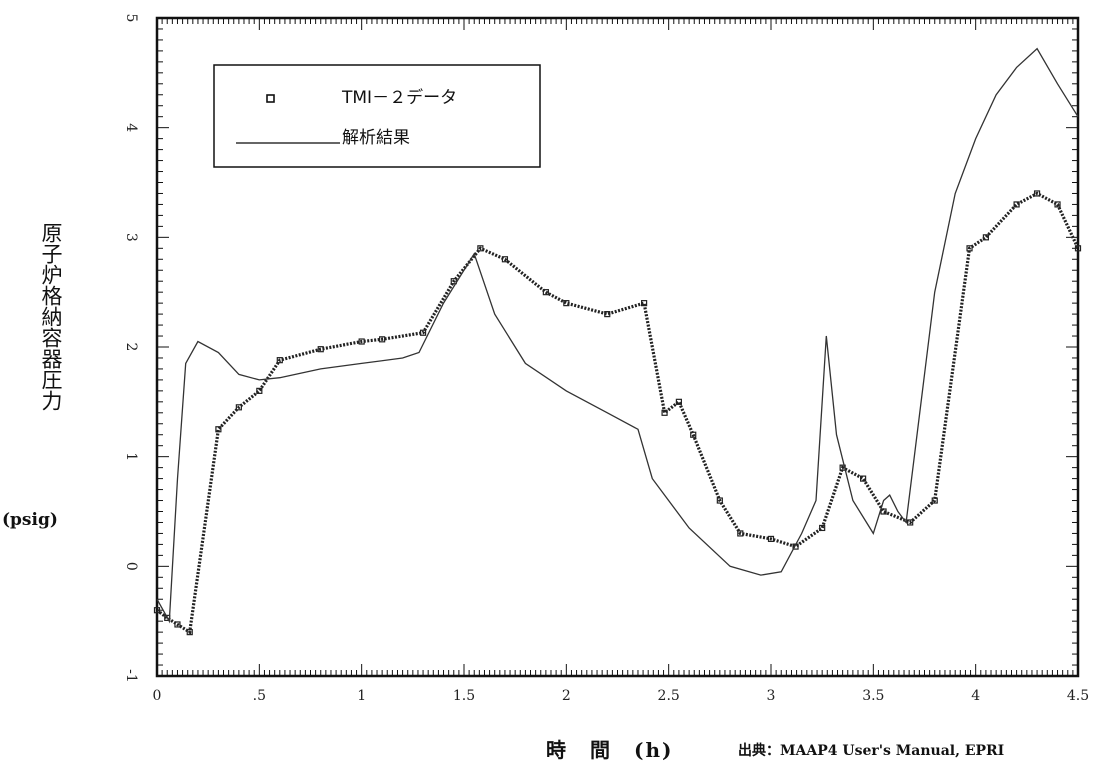  I want to click on legend-marker-tmi2, so click(270, 98).